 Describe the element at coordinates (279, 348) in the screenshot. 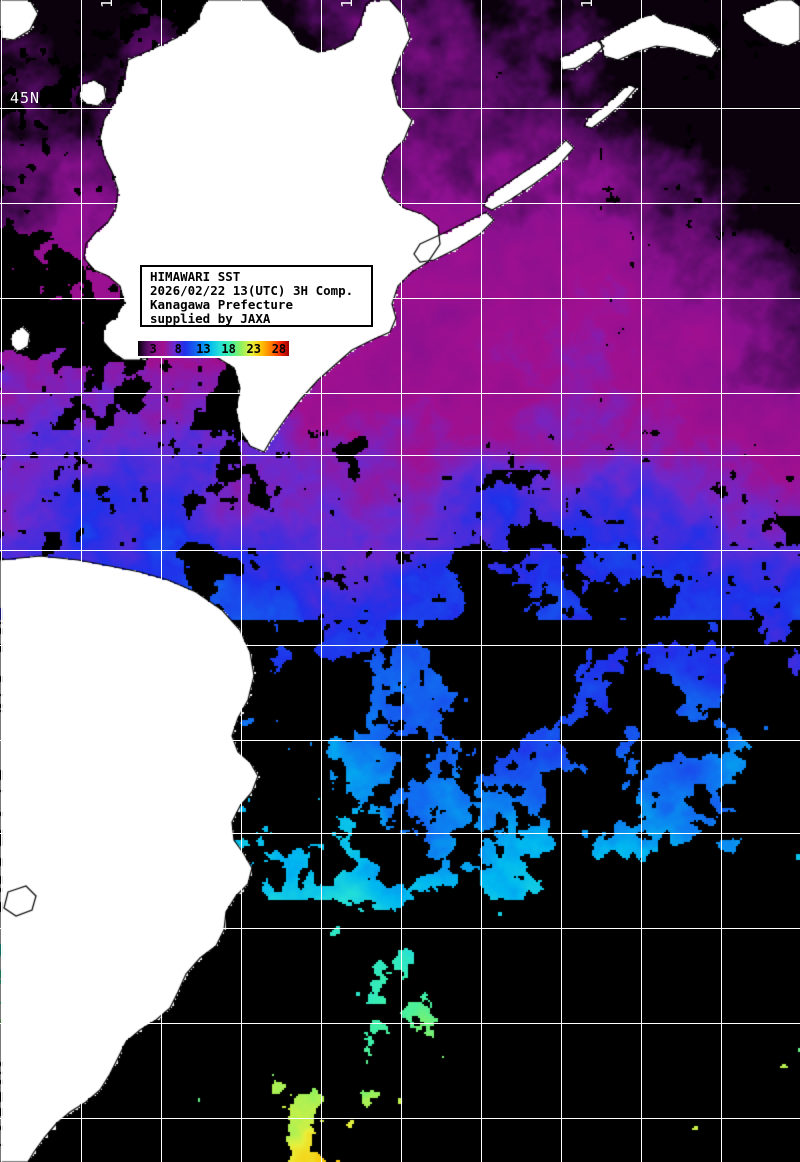

I see `colorbar-tick-28: 28` at that location.